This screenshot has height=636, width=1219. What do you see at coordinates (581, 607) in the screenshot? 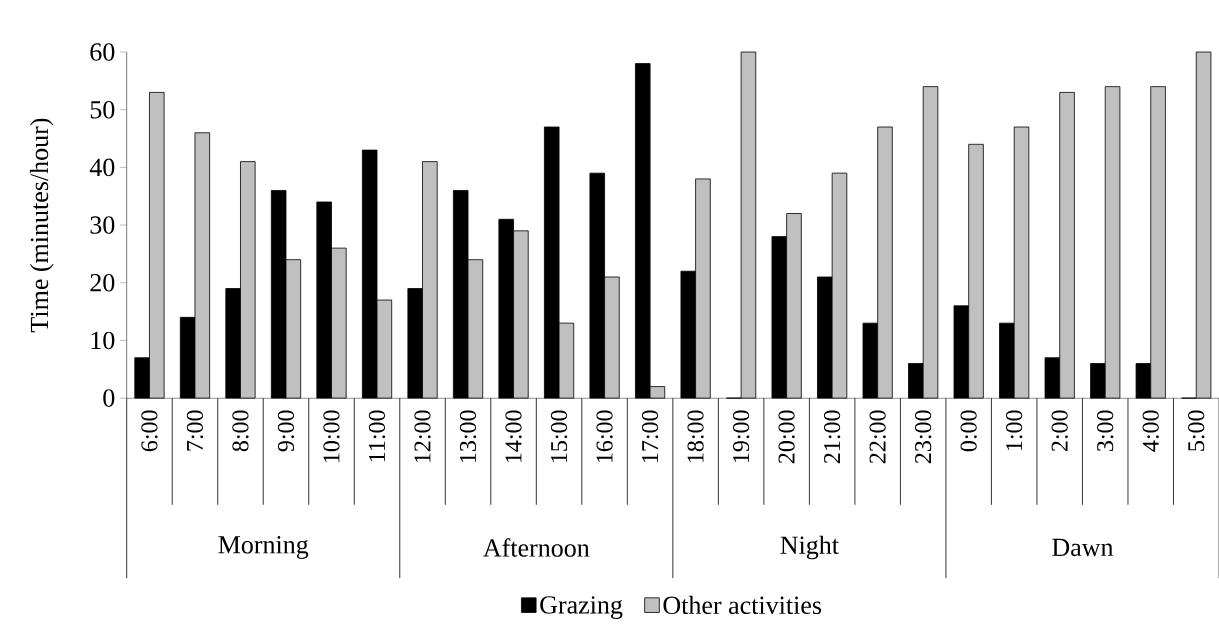
I see `legend-label: Grazing` at bounding box center [581, 607].